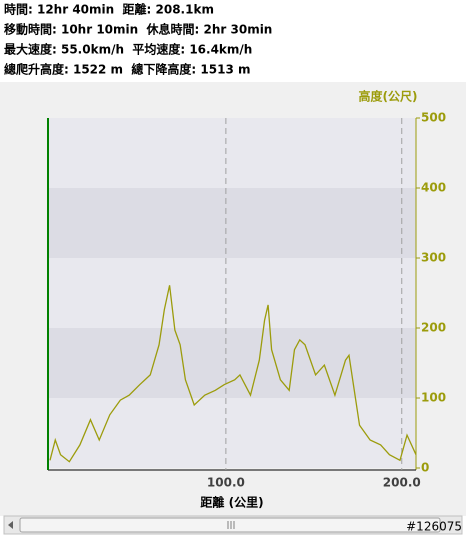 This screenshot has height=540, width=466. What do you see at coordinates (425, 468) in the screenshot?
I see `y-tick-label: 0` at bounding box center [425, 468].